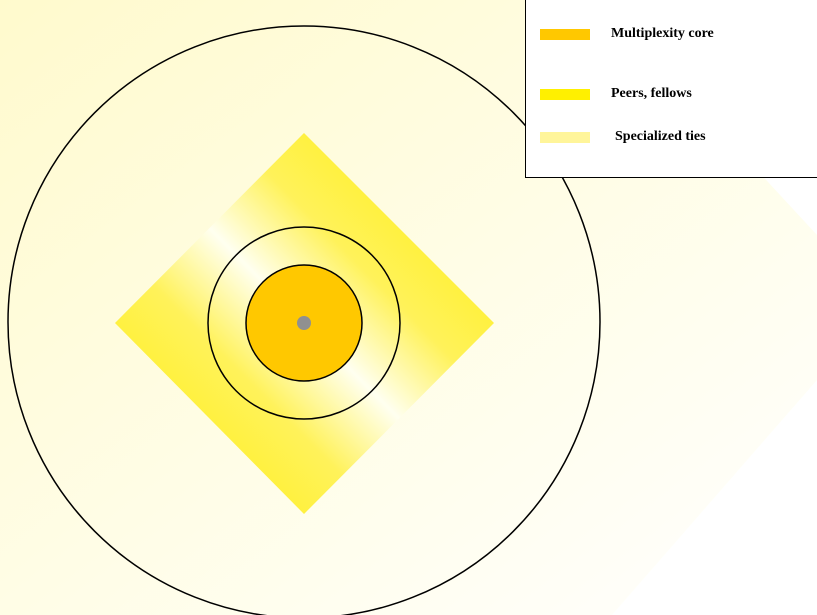 The height and width of the screenshot is (615, 817). What do you see at coordinates (565, 94) in the screenshot?
I see `legend-swatch-peers` at bounding box center [565, 94].